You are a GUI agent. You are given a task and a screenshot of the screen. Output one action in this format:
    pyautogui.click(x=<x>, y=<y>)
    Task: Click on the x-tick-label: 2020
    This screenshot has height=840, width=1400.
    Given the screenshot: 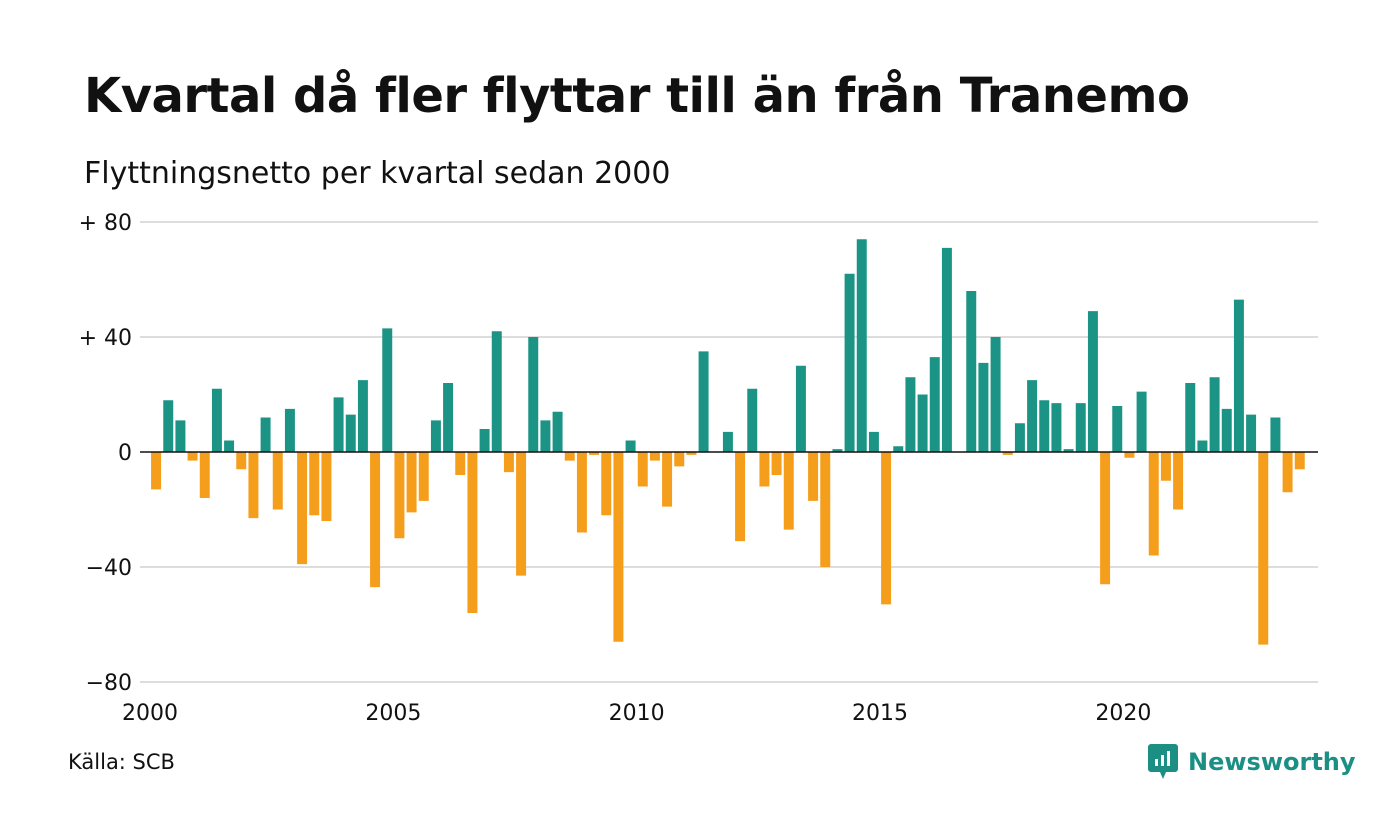 What is the action you would take?
    pyautogui.click(x=1123, y=713)
    